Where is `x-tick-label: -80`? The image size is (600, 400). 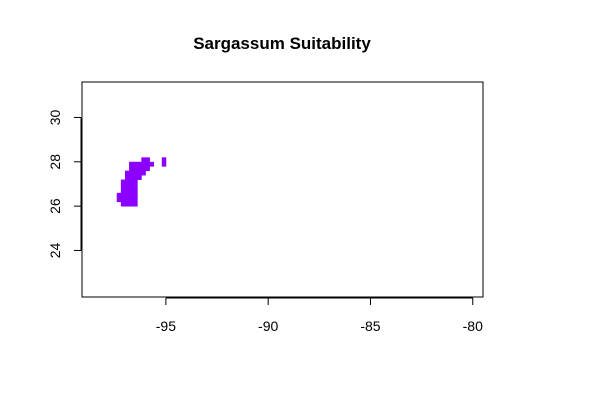 x-tick-label: -80 is located at coordinates (473, 326).